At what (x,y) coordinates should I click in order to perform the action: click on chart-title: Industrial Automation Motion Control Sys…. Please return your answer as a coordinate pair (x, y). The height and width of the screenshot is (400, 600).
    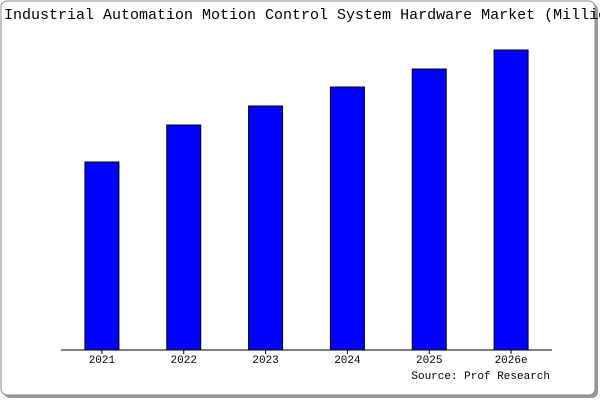
    Looking at the image, I should click on (302, 15).